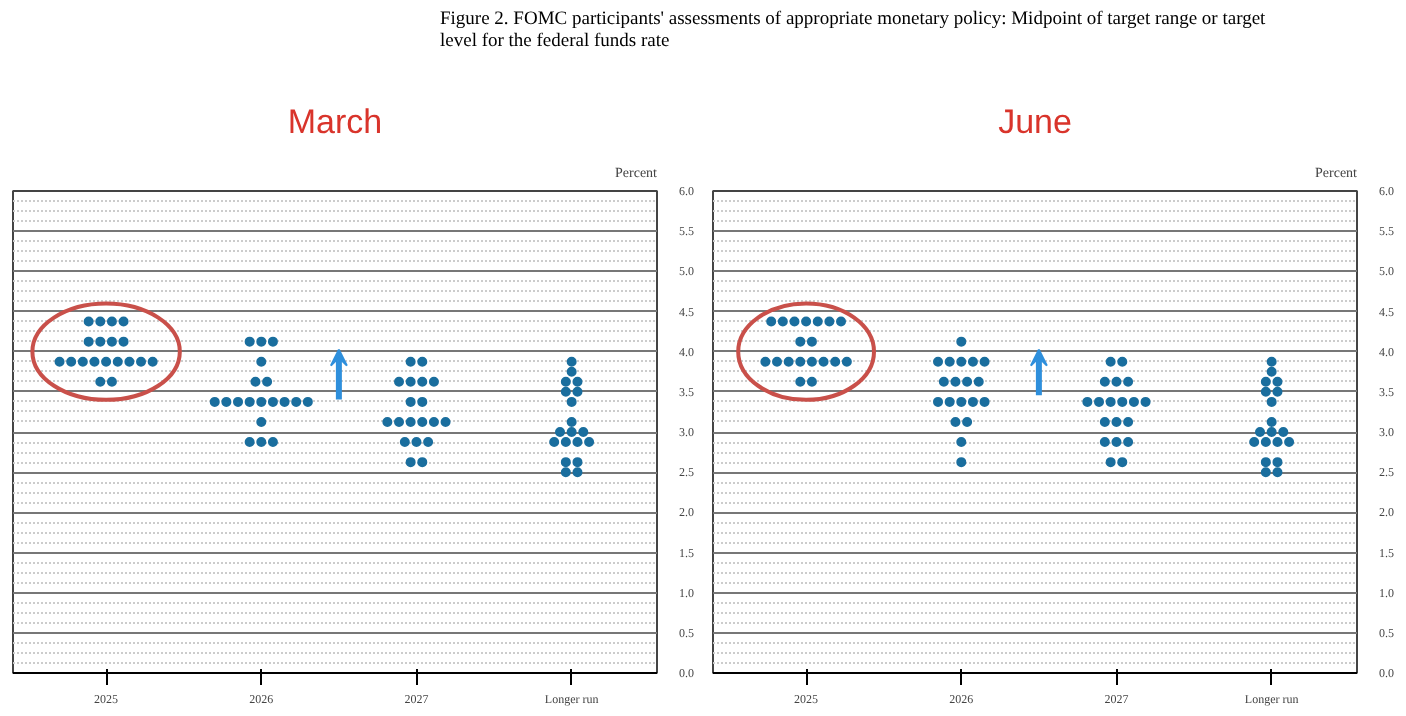  I want to click on chart-subtitle: March, so click(335, 122).